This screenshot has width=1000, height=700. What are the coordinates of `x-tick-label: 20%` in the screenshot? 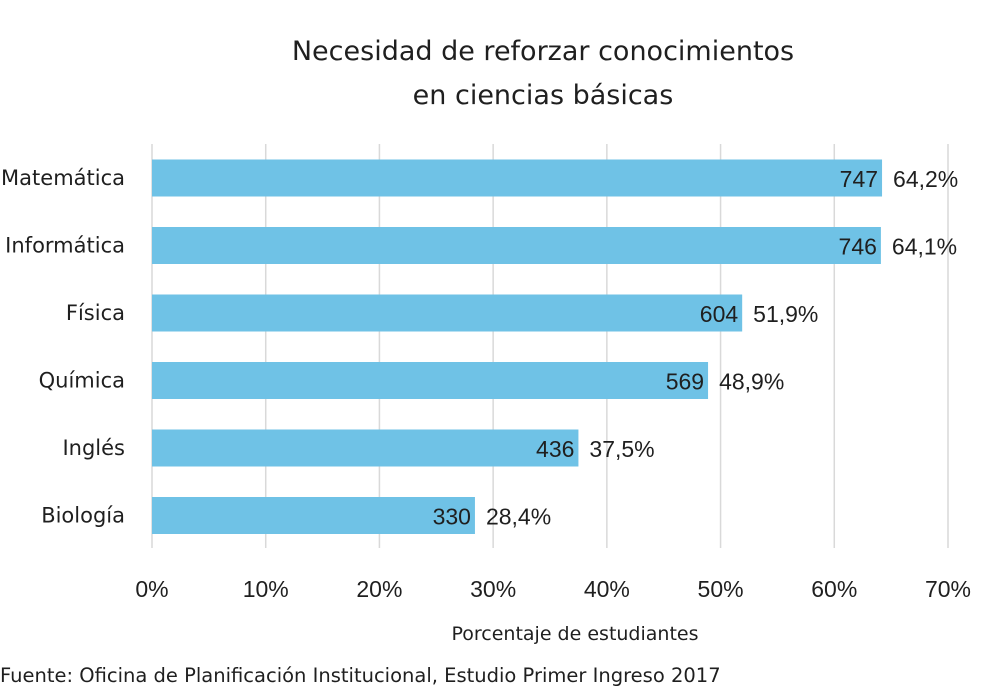 It's located at (379, 589).